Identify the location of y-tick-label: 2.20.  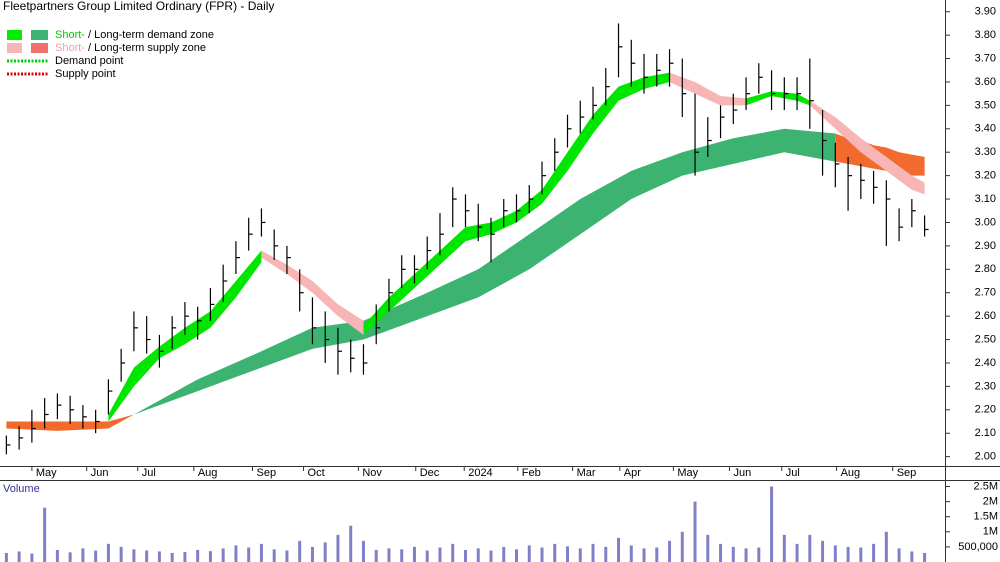
(985, 410).